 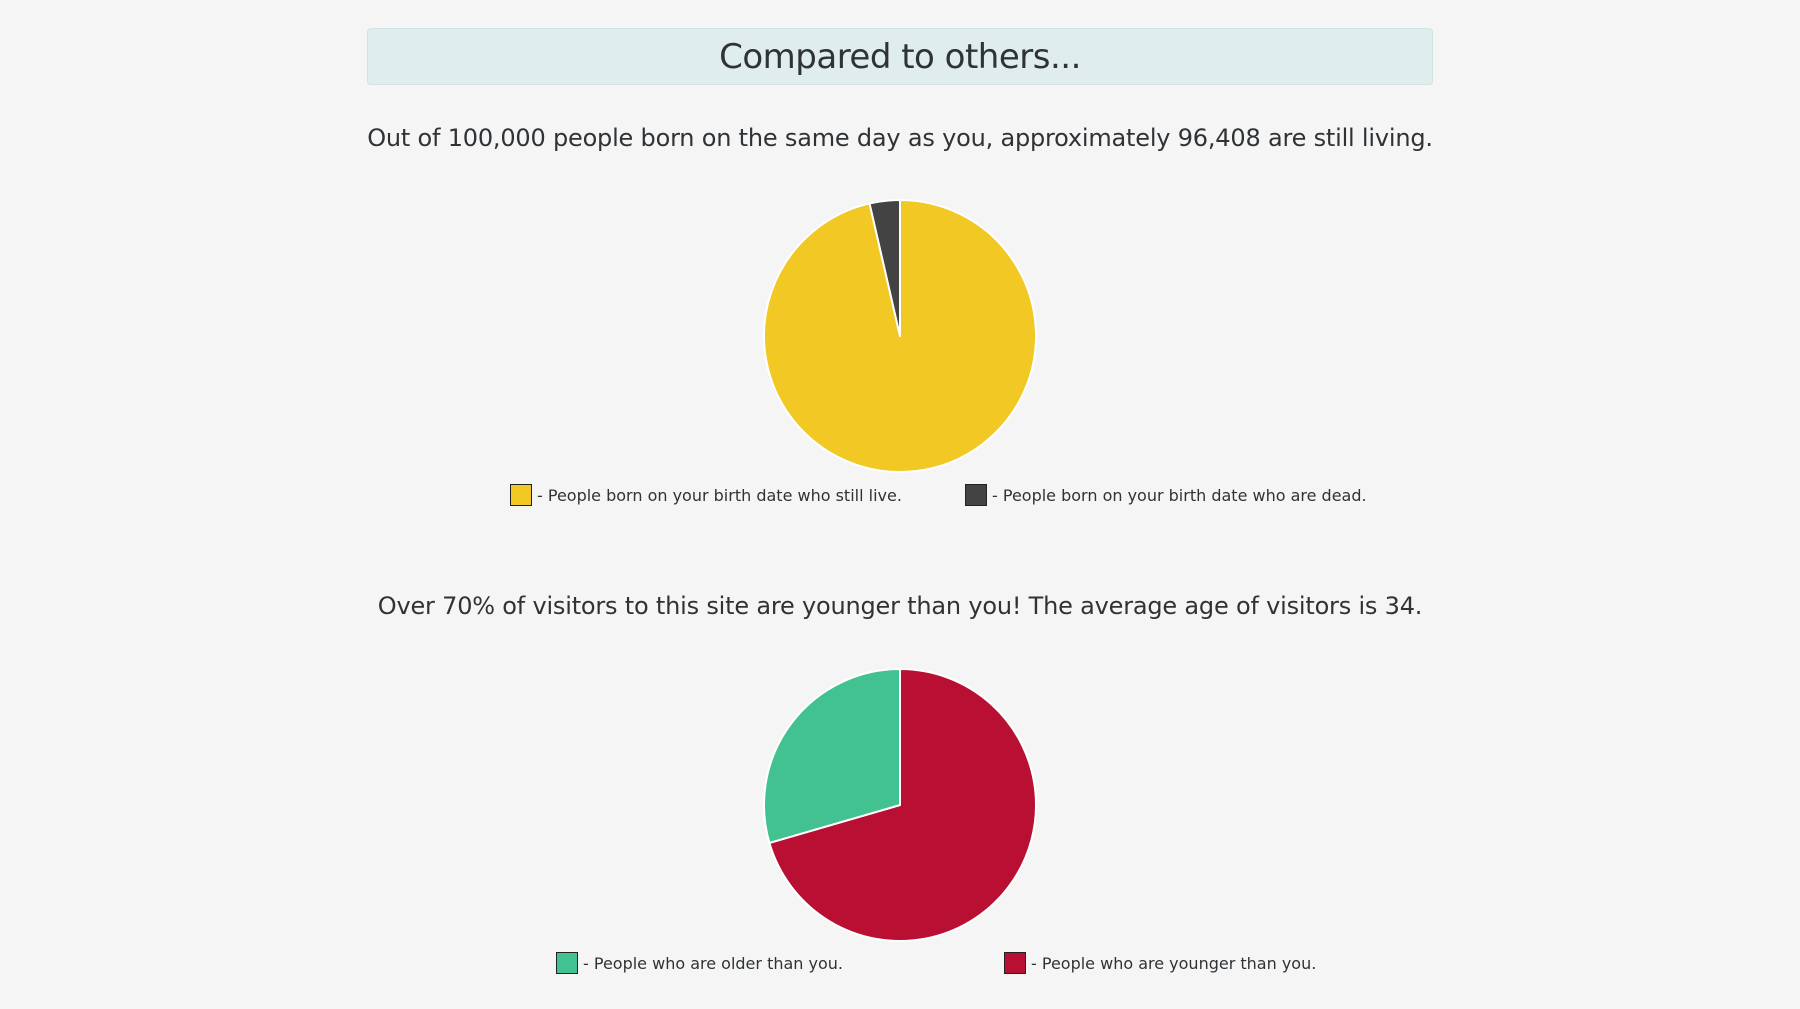 What do you see at coordinates (521, 495) in the screenshot?
I see `legend-swatch-still-live` at bounding box center [521, 495].